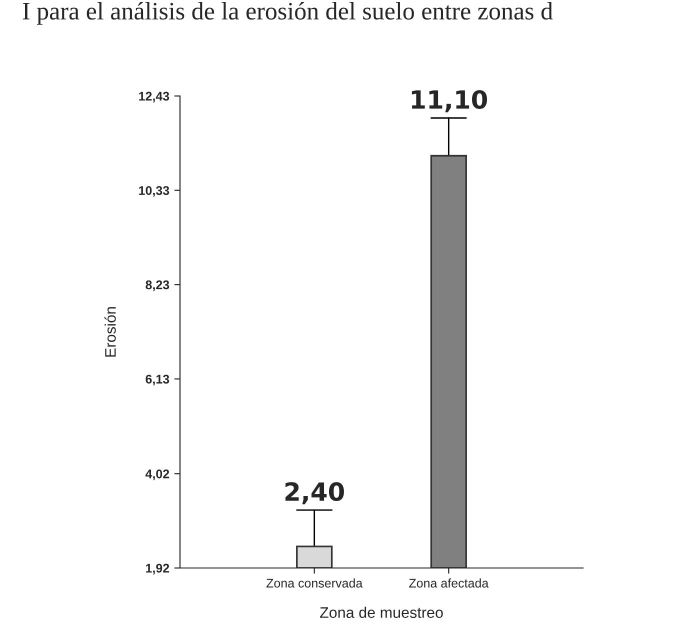  Describe the element at coordinates (381, 612) in the screenshot. I see `x-axis-title: Zona de muestreo` at that location.